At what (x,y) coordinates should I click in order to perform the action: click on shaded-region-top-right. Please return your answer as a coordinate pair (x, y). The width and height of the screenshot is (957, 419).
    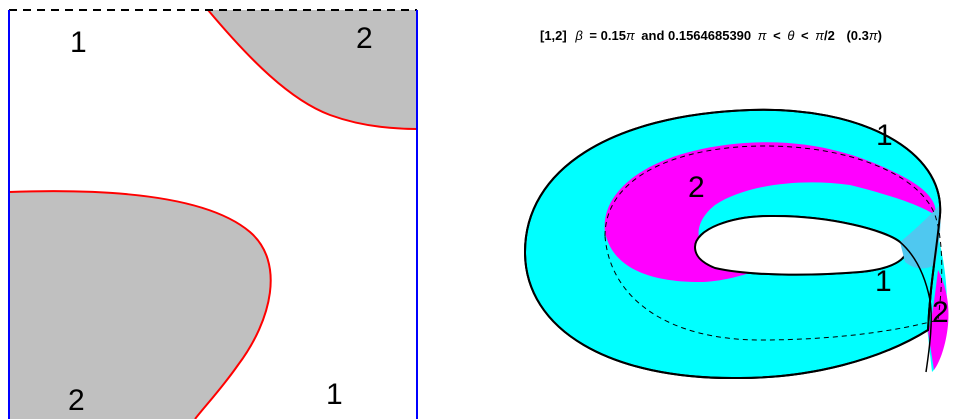
    Looking at the image, I should click on (312, 69).